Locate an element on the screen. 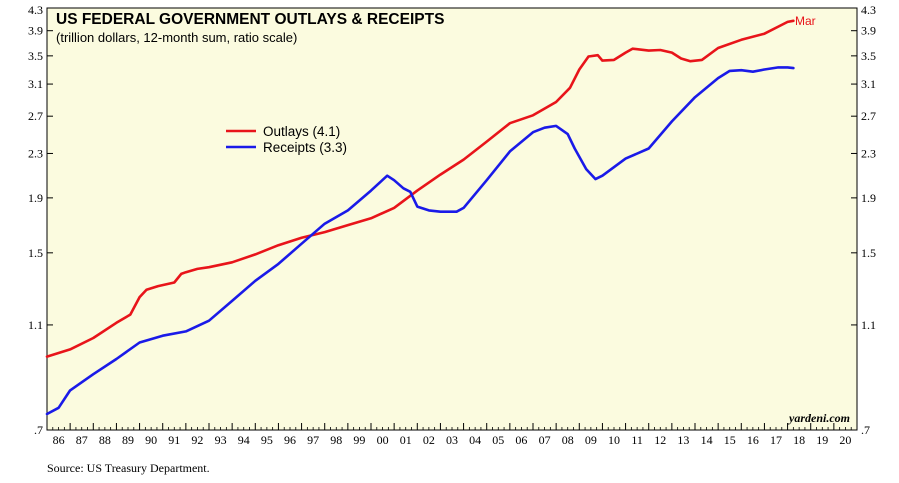 This screenshot has height=483, width=899. x-tick-label-20: 20 is located at coordinates (845, 440).